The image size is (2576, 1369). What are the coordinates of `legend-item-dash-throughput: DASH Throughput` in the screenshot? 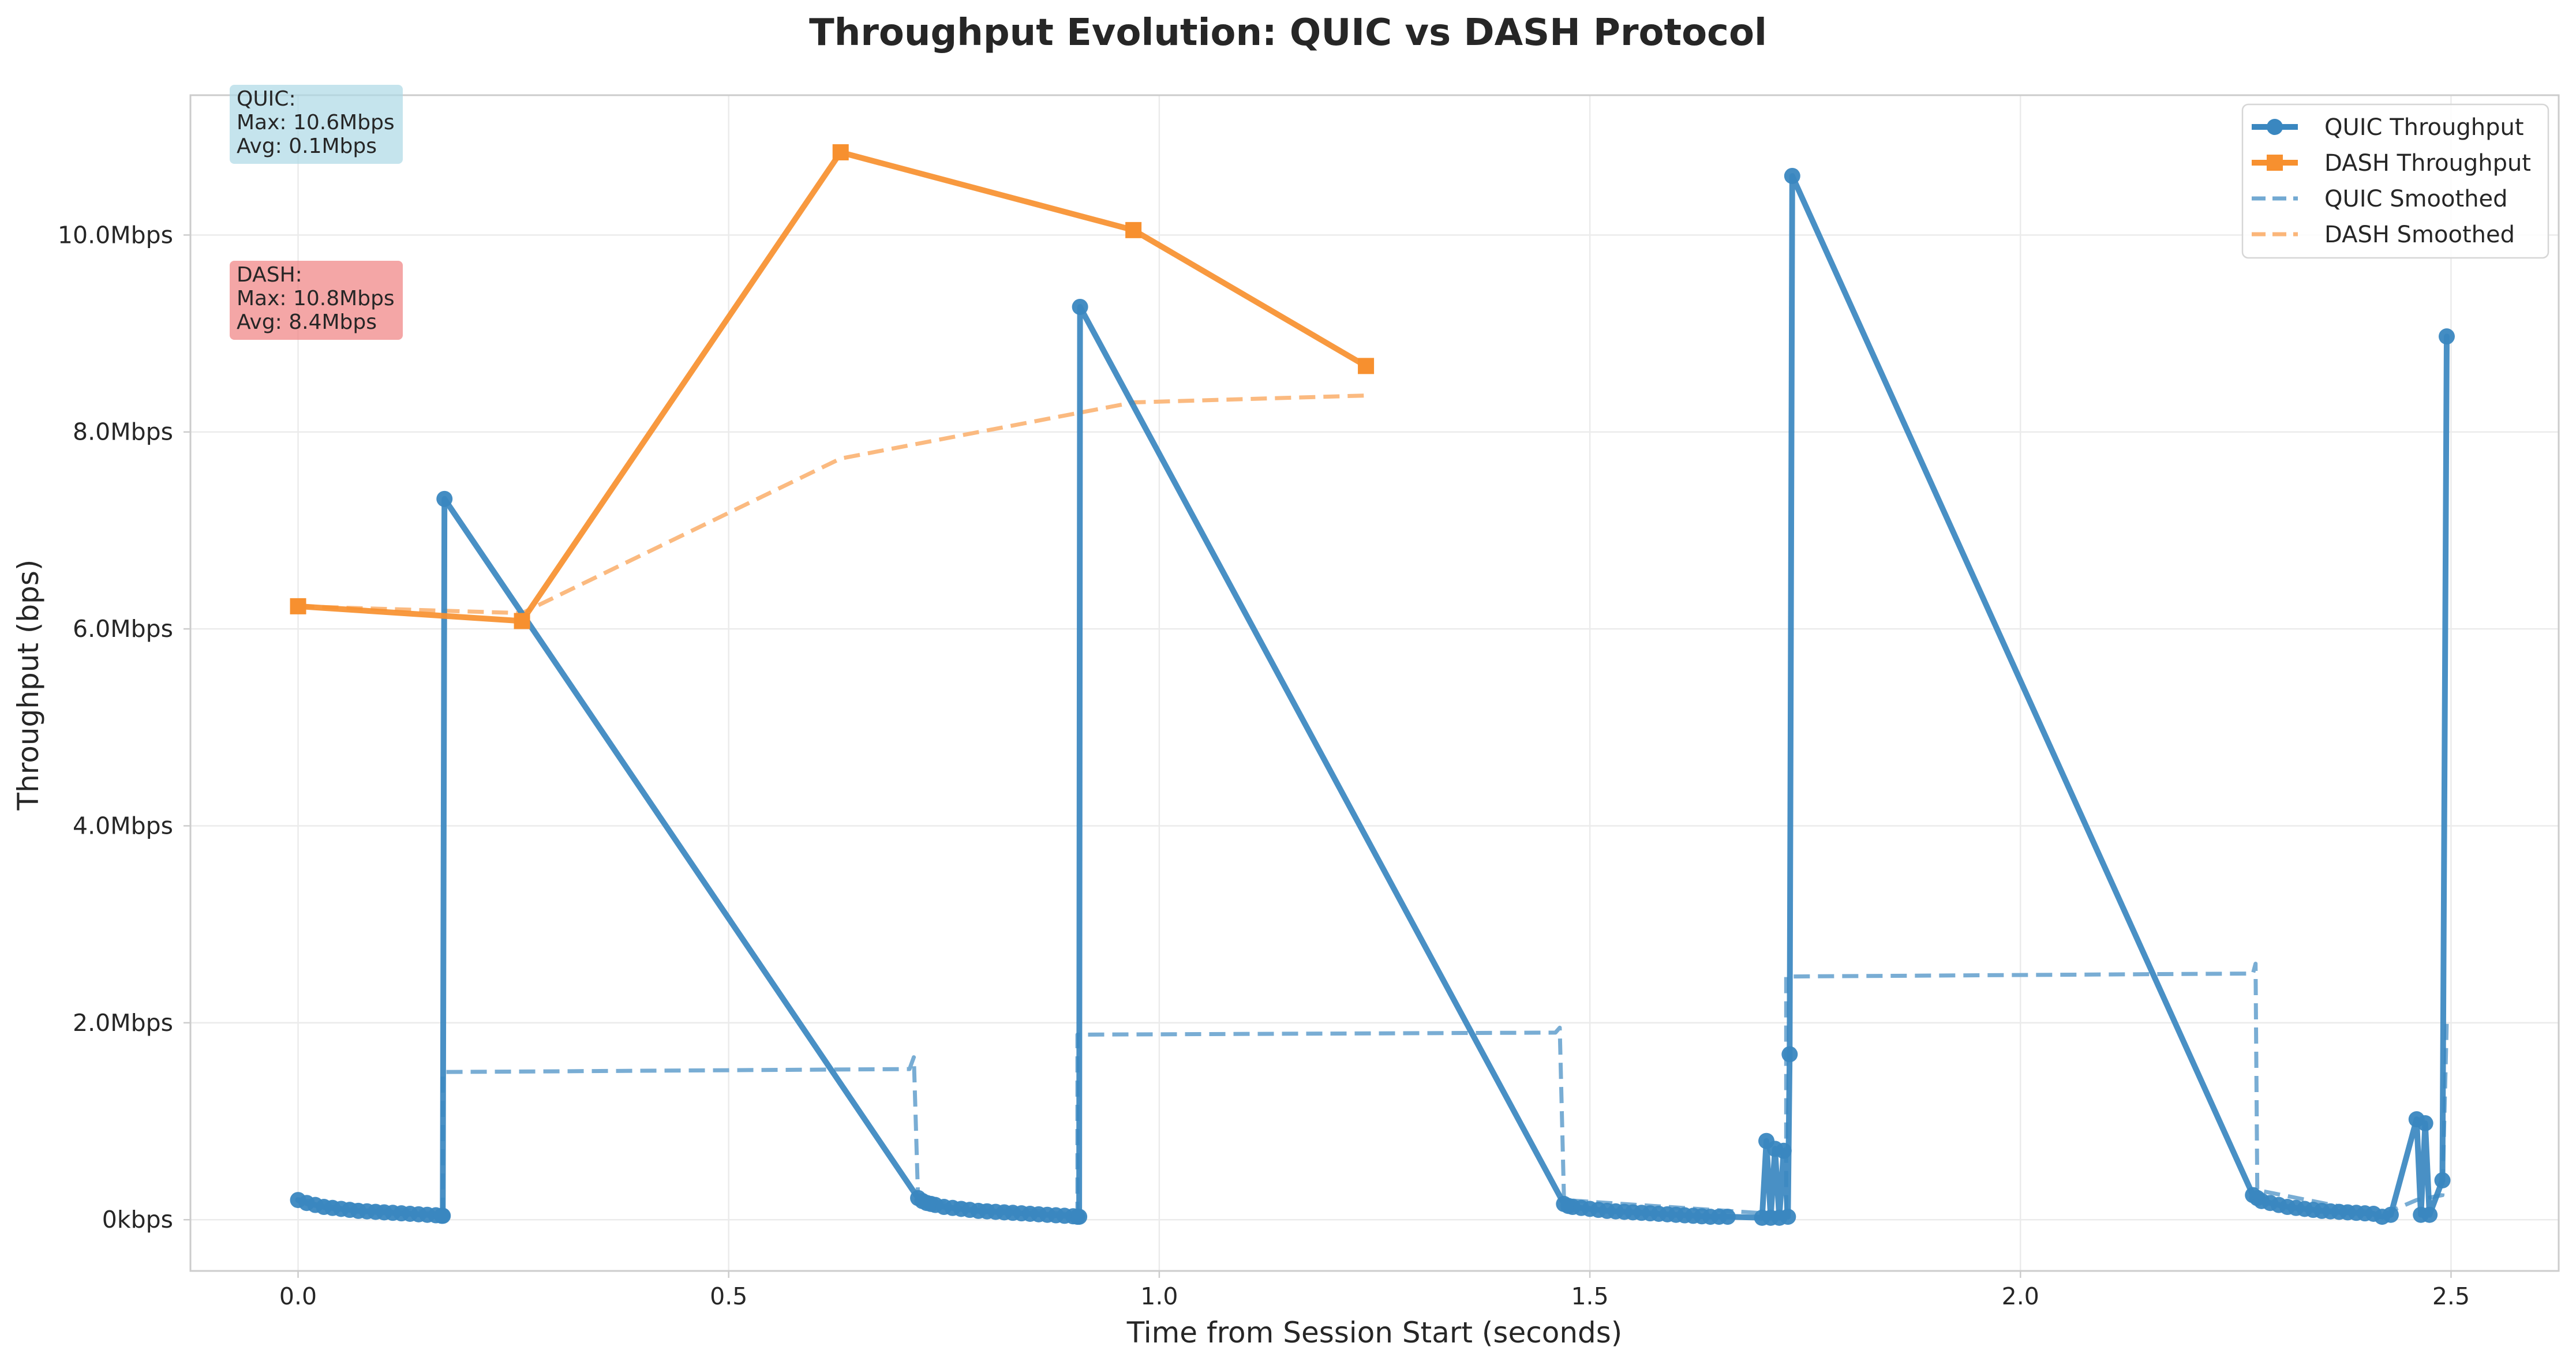 It's located at (2392, 163).